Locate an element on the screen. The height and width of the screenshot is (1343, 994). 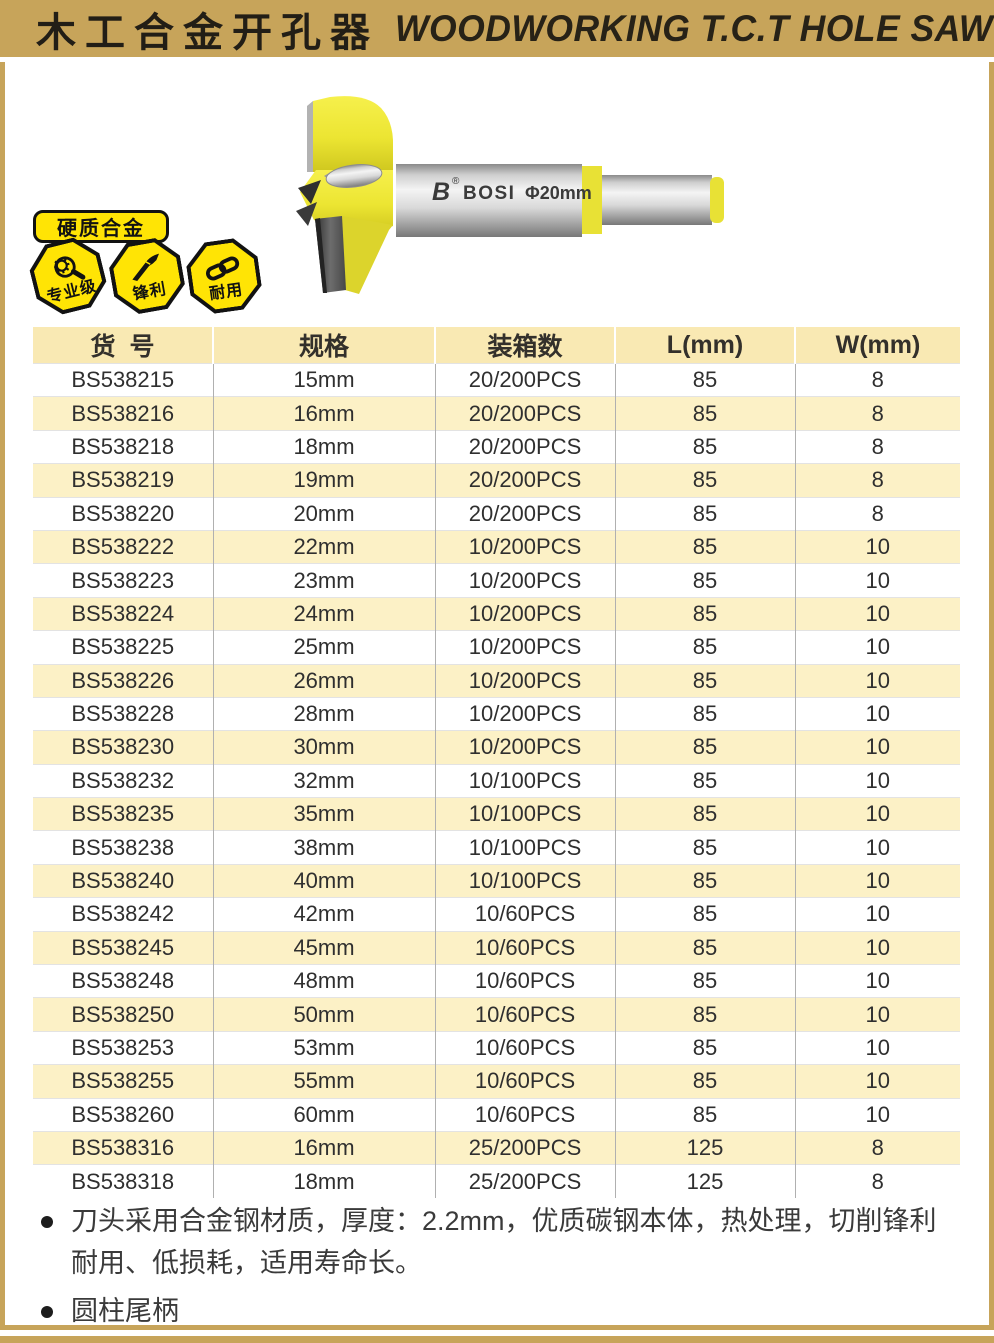
table-cell: 22mm is located at coordinates (324, 546).